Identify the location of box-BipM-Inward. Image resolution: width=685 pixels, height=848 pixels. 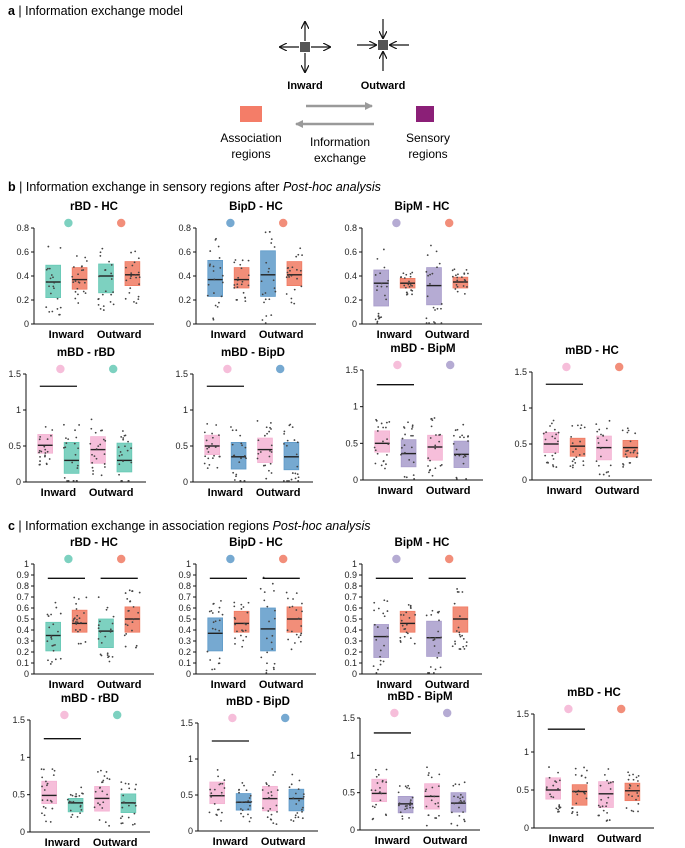
(380, 636).